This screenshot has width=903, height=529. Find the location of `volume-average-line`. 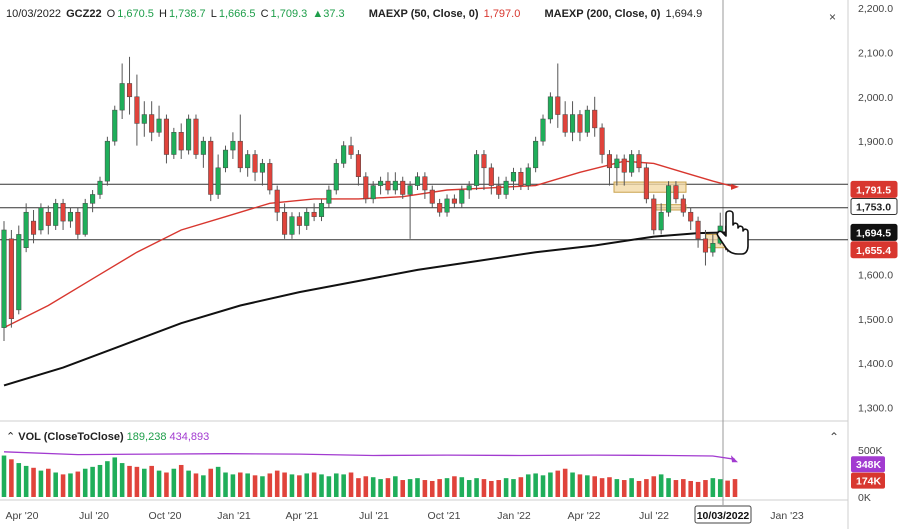

volume-average-line is located at coordinates (370, 457).